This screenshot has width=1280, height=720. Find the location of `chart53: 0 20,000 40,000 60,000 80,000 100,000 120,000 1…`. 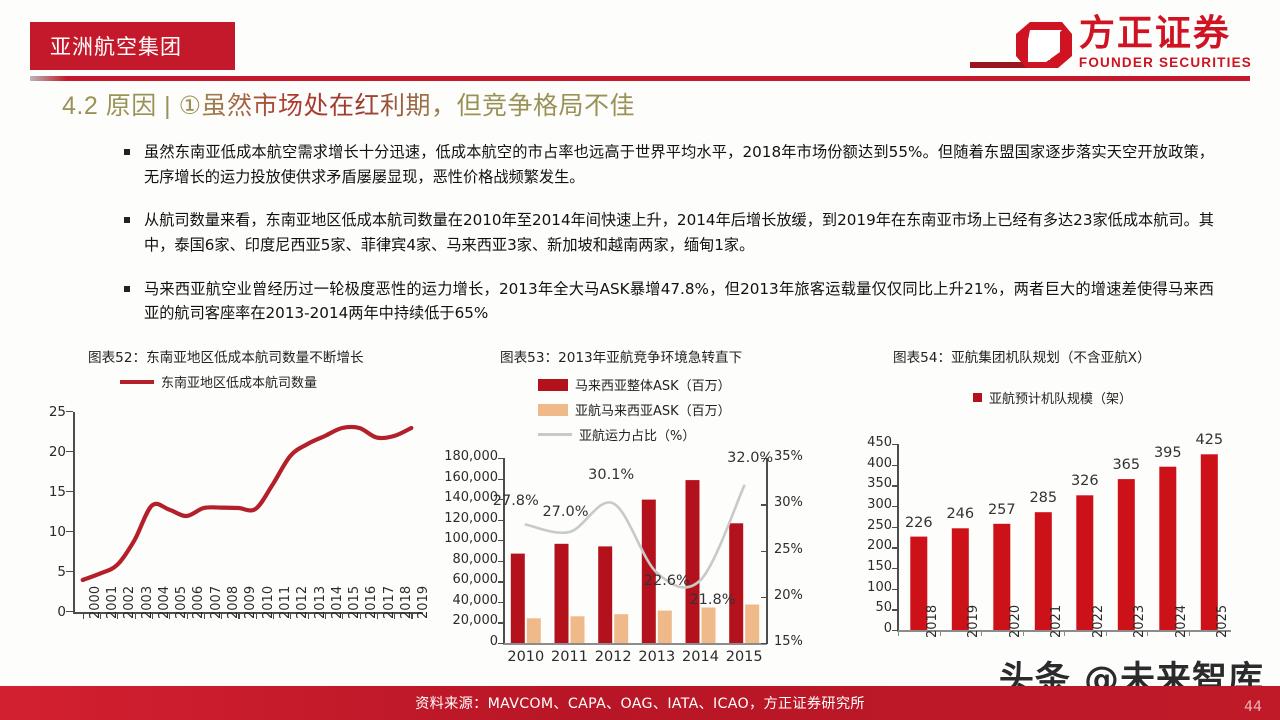

chart53: 0 20,000 40,000 60,000 80,000 100,000 120,000 1… is located at coordinates (628, 557).